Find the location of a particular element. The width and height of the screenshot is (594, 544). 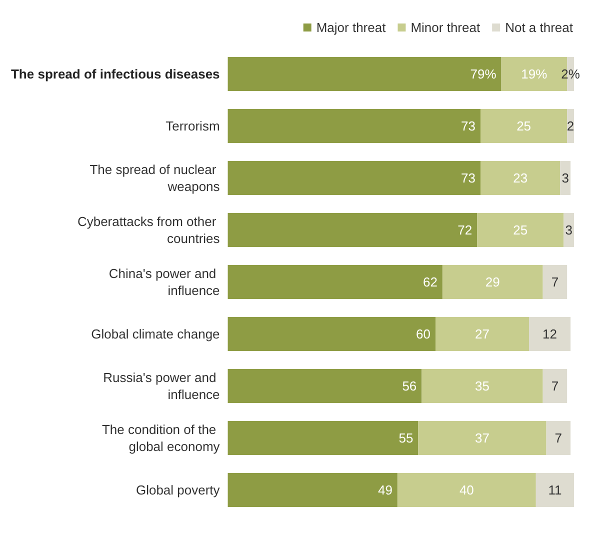

data-label: 11 is located at coordinates (555, 490).